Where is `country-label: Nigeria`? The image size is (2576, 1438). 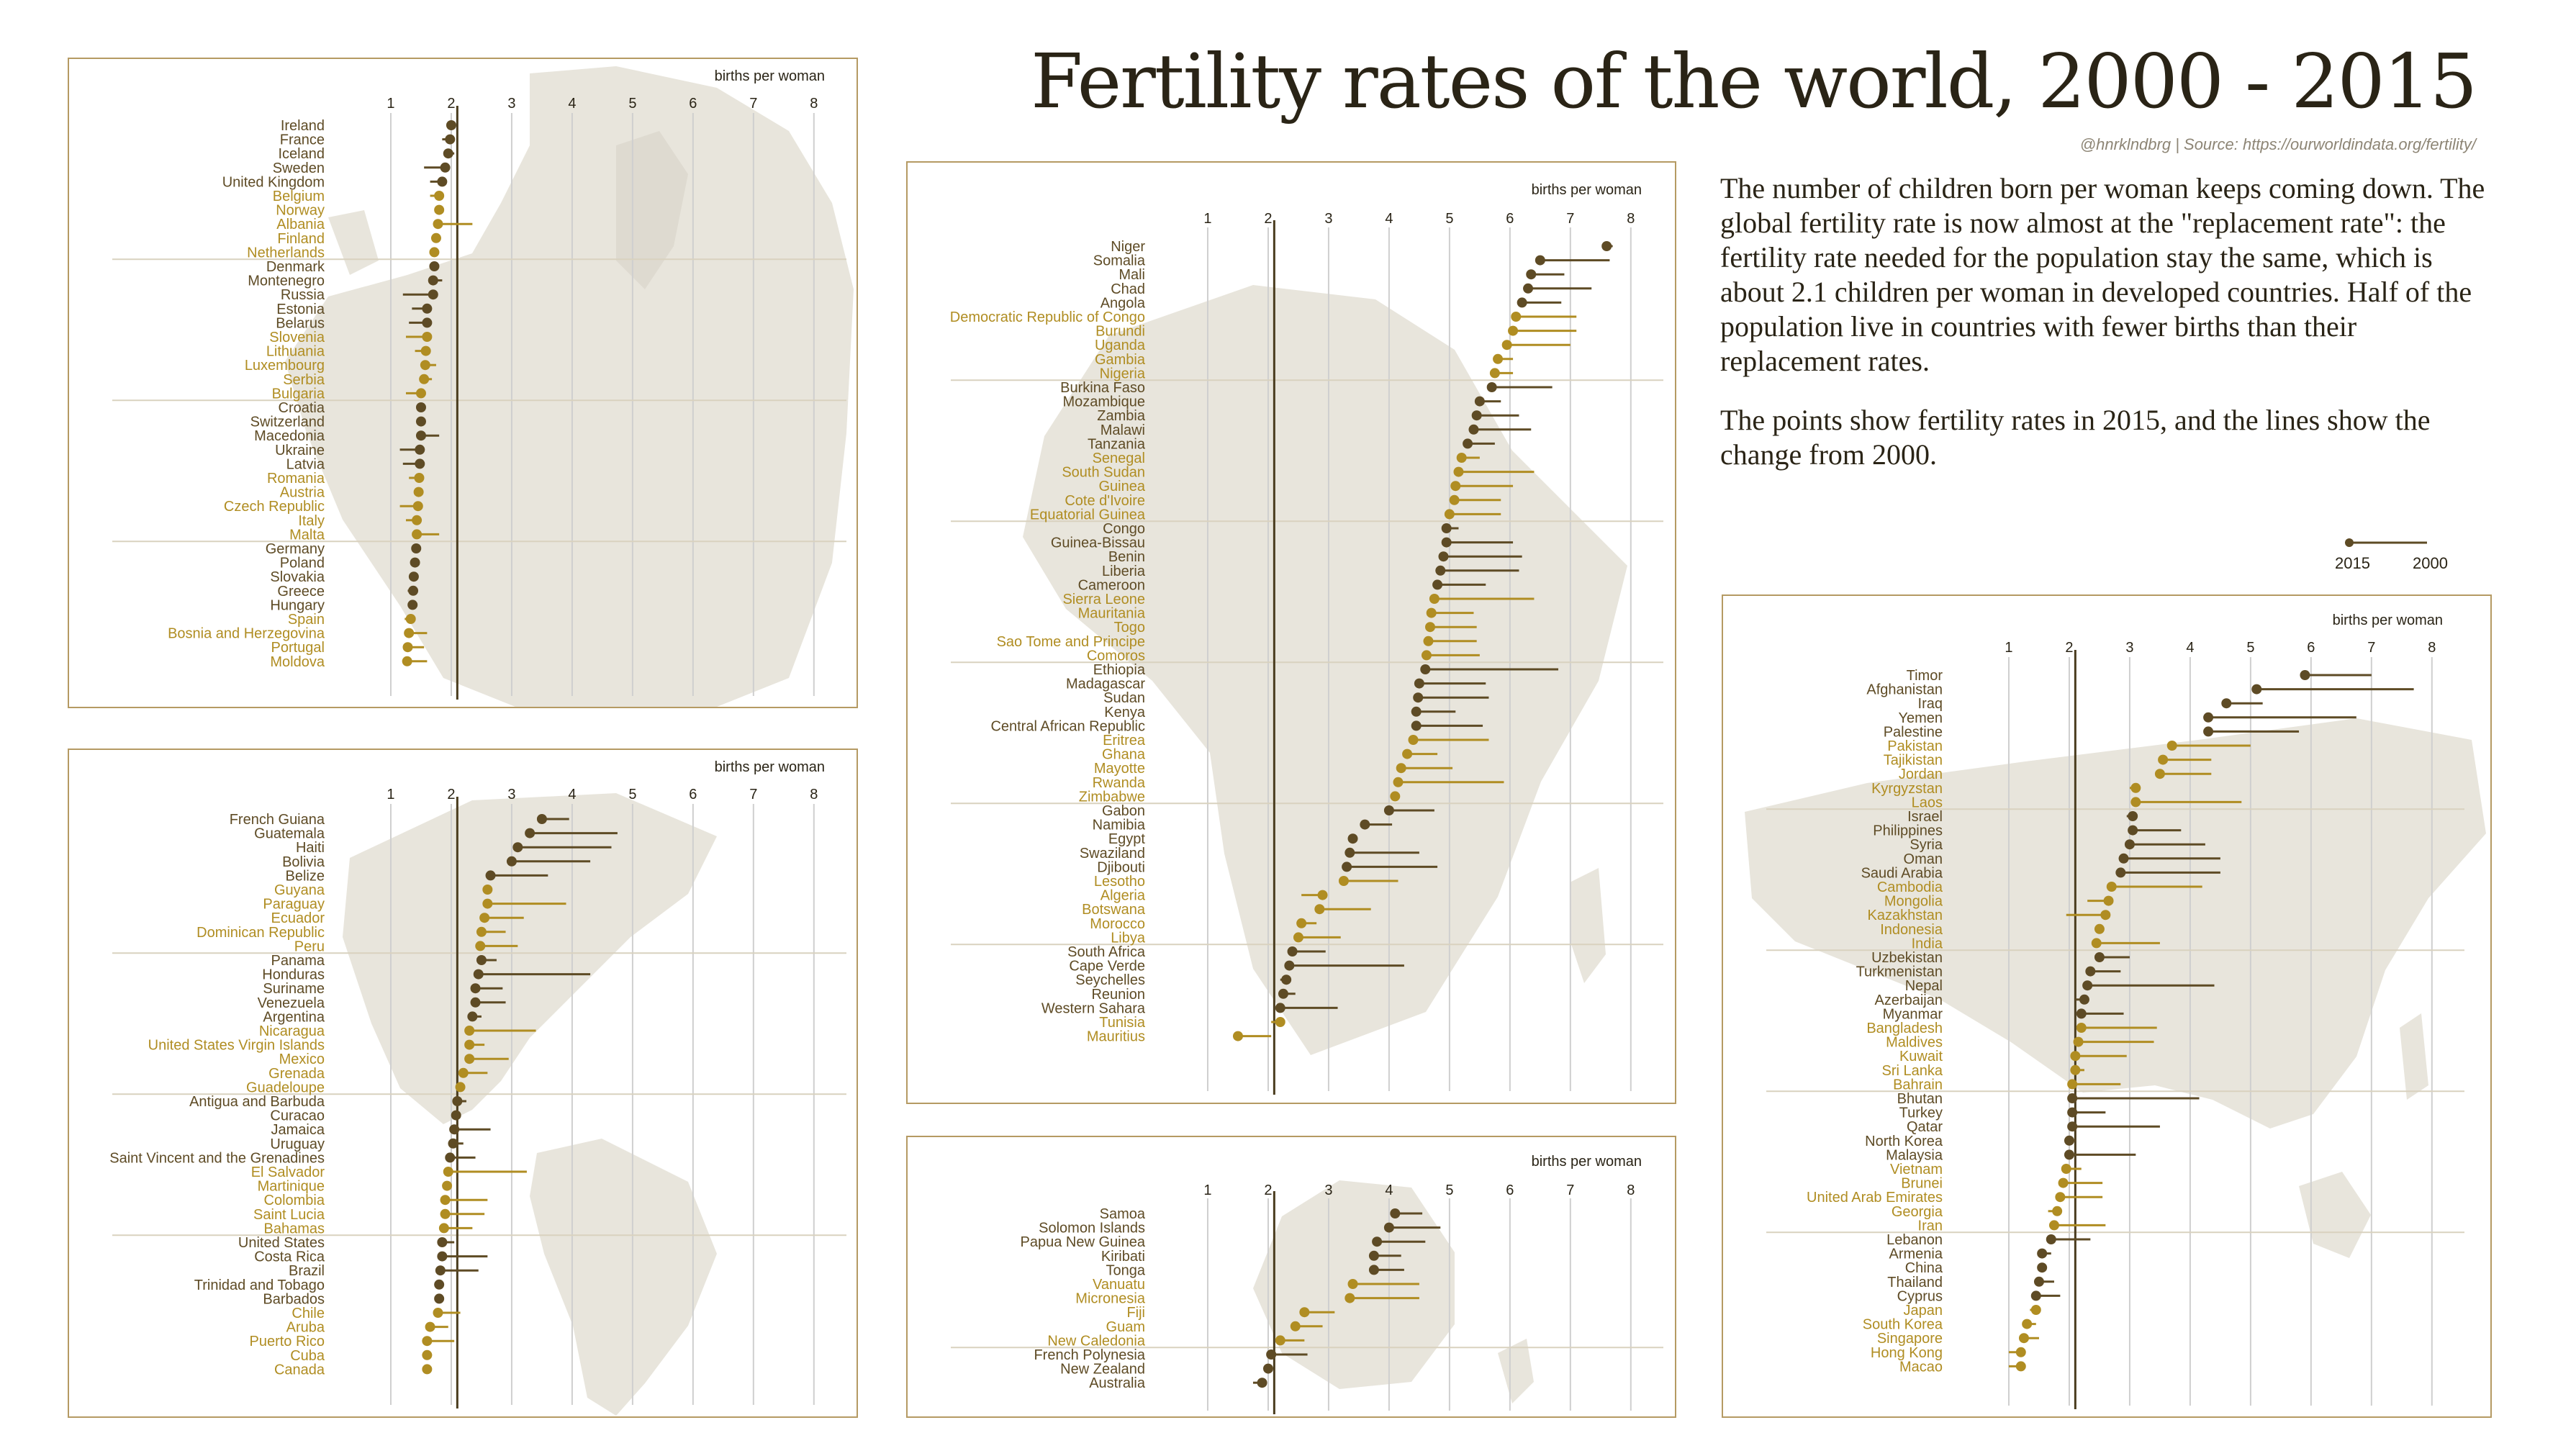
country-label: Nigeria is located at coordinates (1123, 373).